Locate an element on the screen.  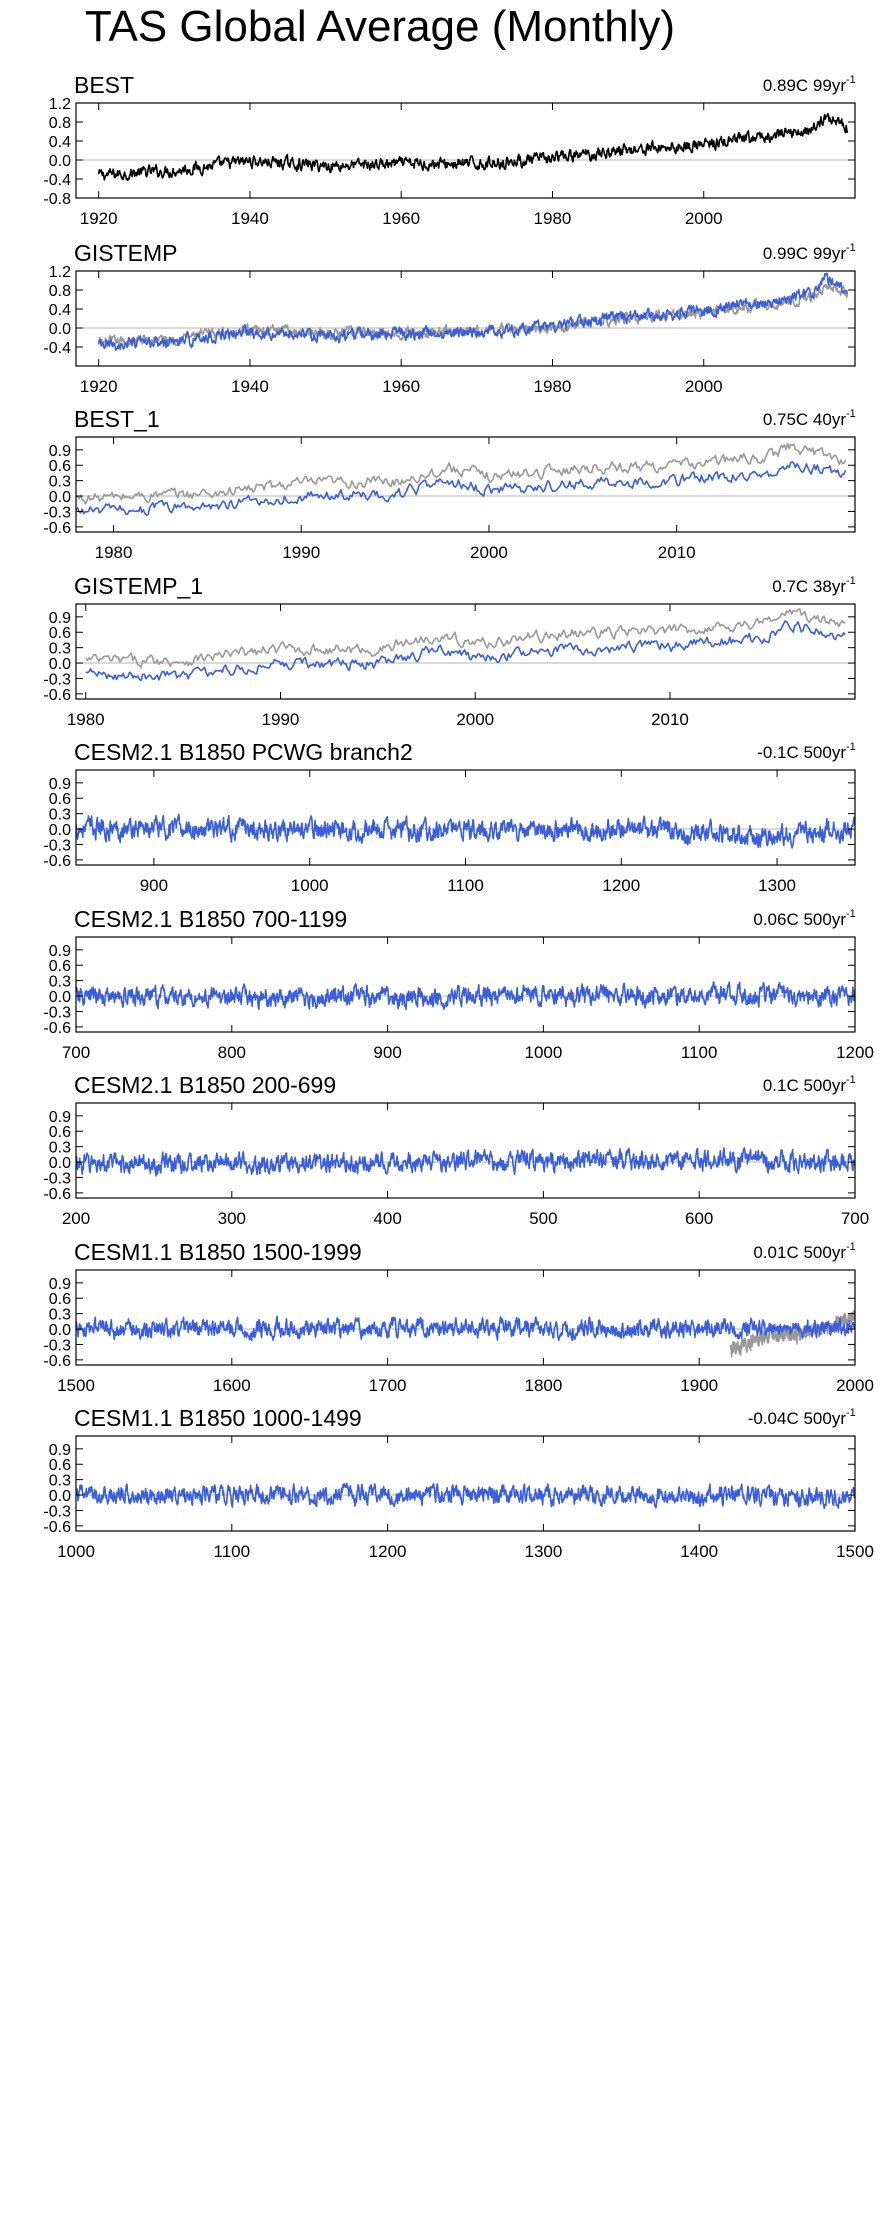
x-tick-label: 1800 is located at coordinates (543, 1385).